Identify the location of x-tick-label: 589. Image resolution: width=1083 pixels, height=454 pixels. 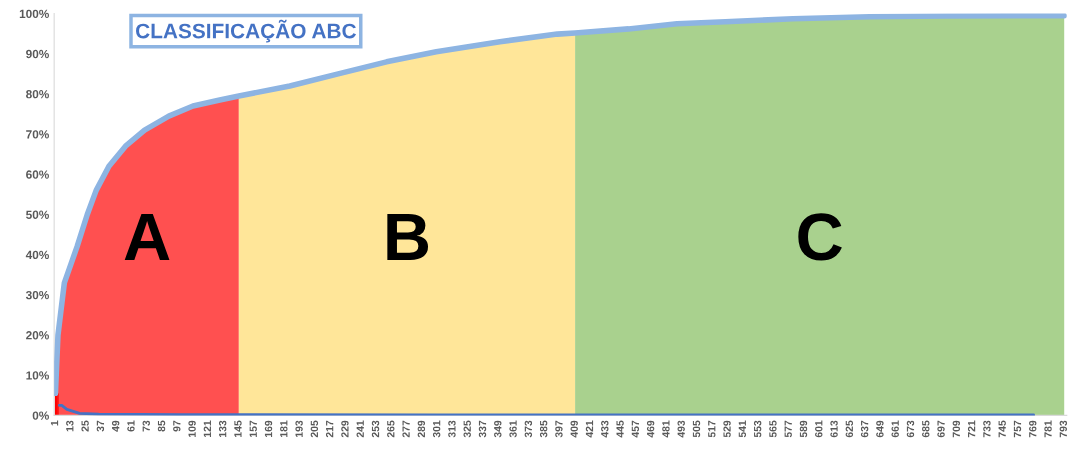
(803, 429).